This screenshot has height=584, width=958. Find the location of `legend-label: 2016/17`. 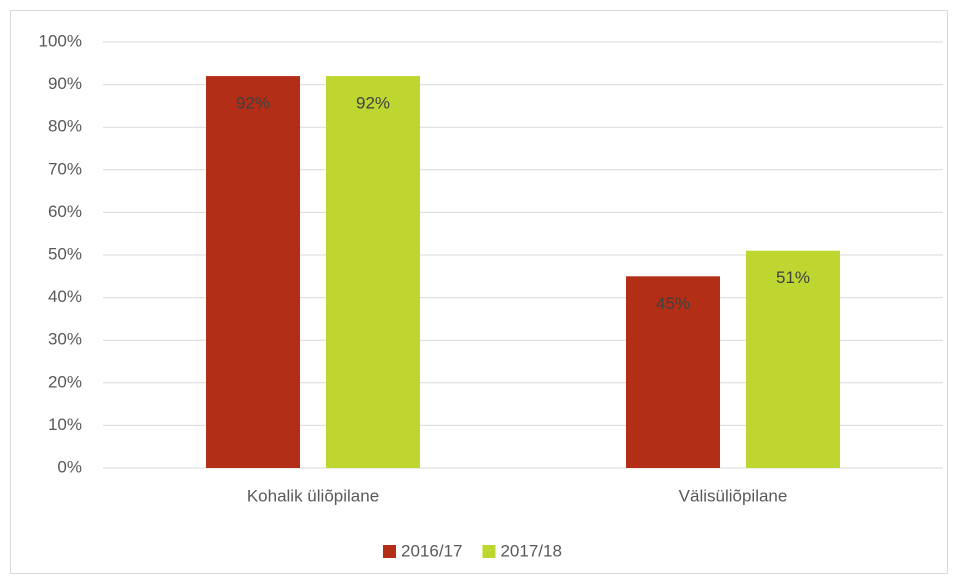

legend-label: 2016/17 is located at coordinates (431, 550).